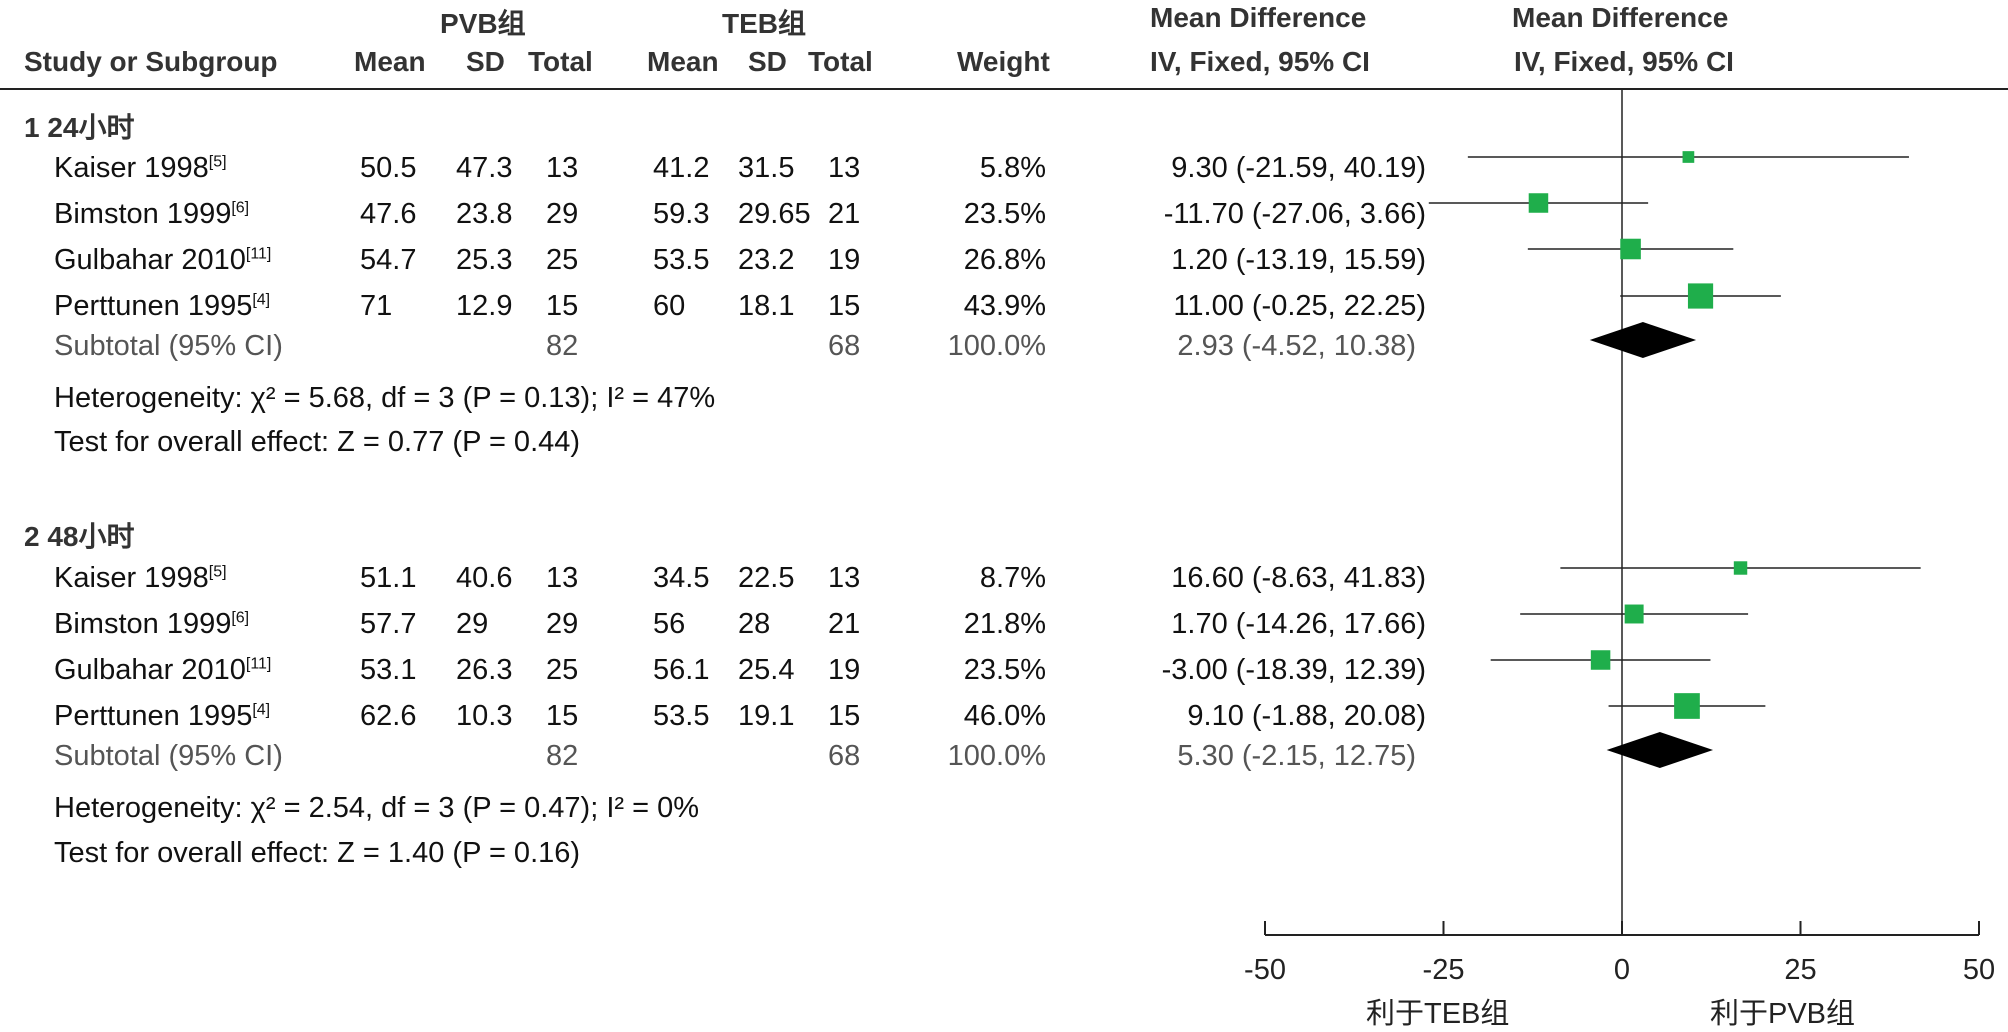 This screenshot has width=2008, height=1032. Describe the element at coordinates (1298, 260) in the screenshot. I see `study-ci: 1.20 (-13.19, 15.59)` at that location.